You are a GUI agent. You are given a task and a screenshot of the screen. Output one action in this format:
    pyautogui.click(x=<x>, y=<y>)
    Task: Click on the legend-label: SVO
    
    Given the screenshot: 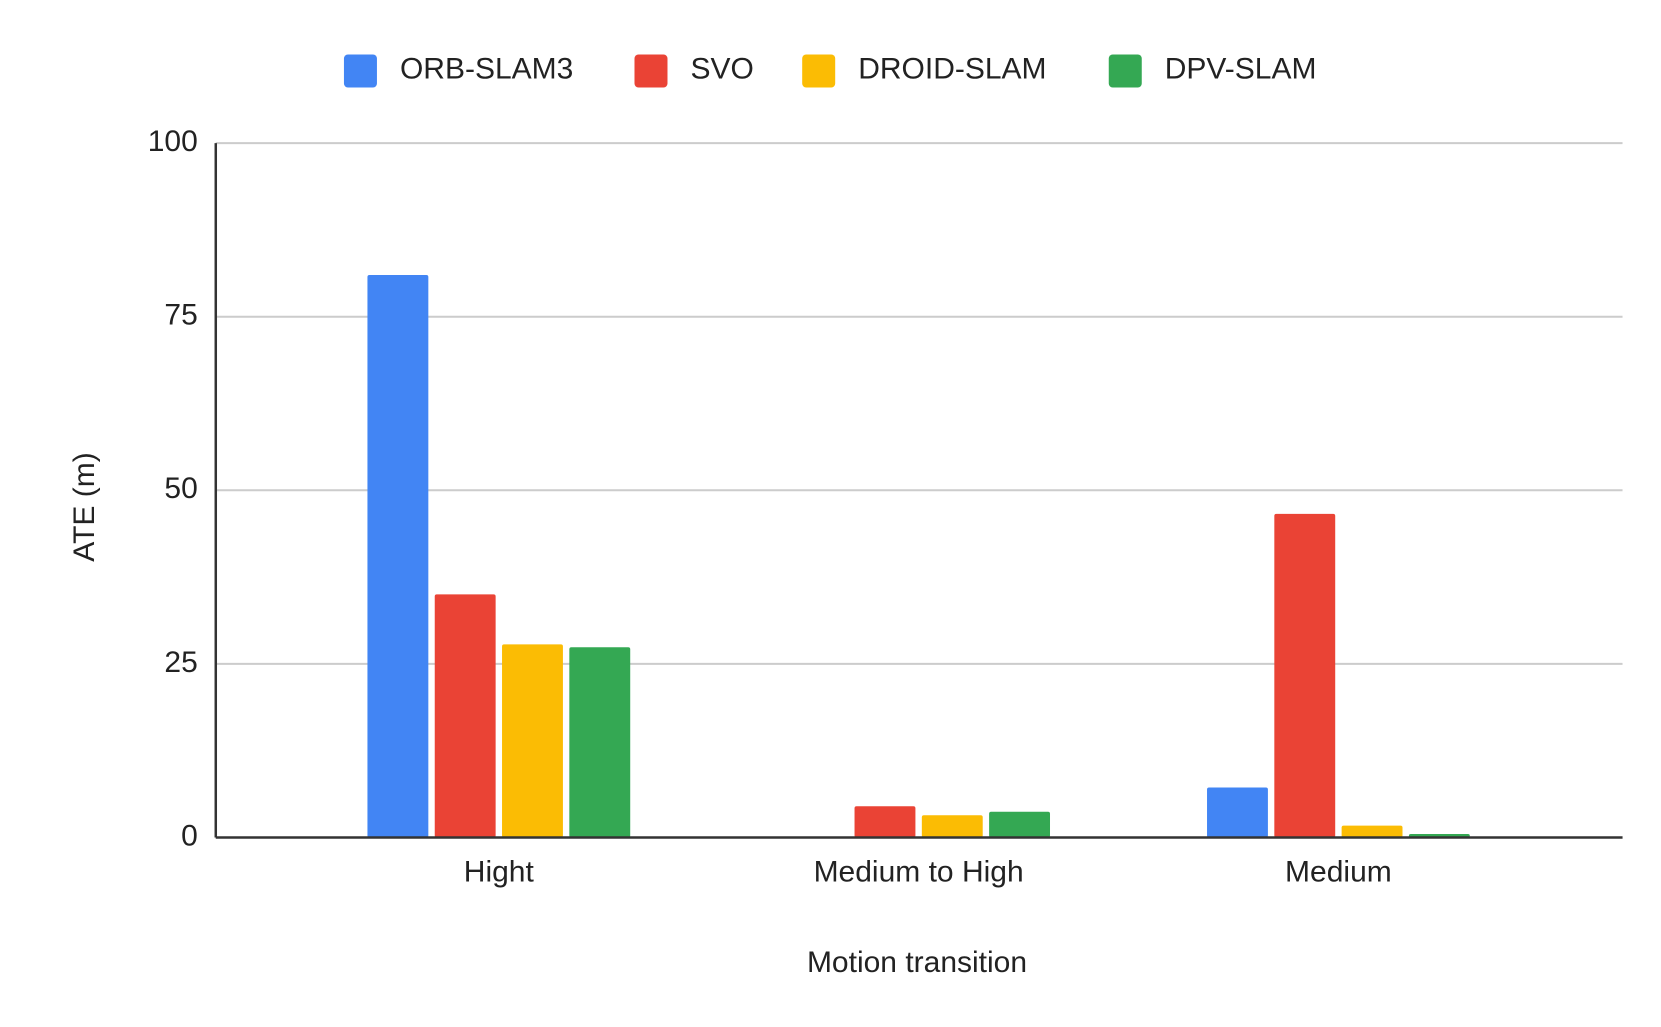 What is the action you would take?
    pyautogui.click(x=721, y=68)
    